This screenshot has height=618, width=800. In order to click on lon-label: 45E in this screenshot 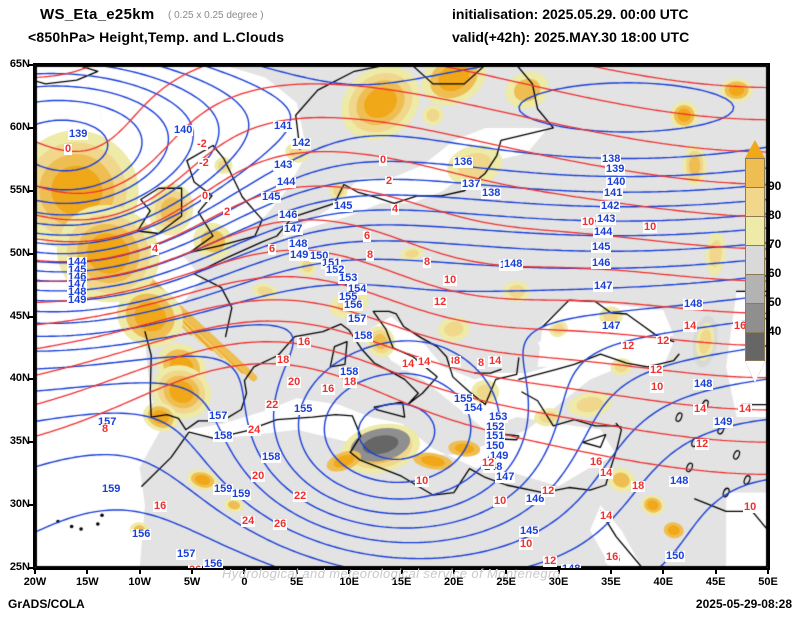, I will do `click(715, 582)`.